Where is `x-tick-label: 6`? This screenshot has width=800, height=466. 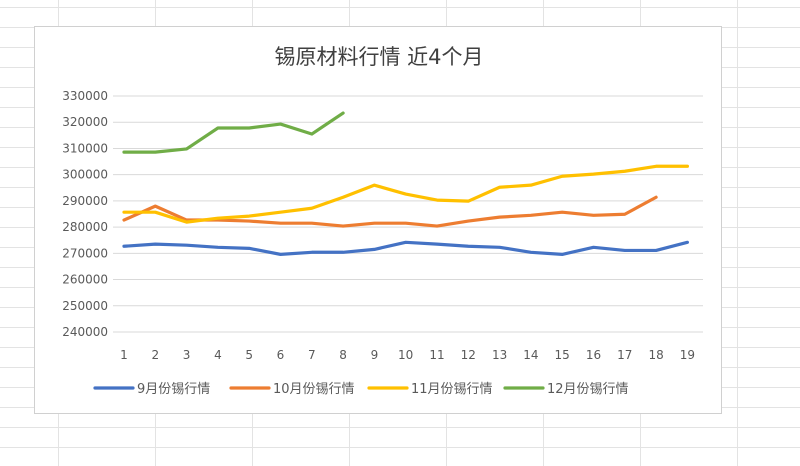
x-tick-label: 6 is located at coordinates (281, 355).